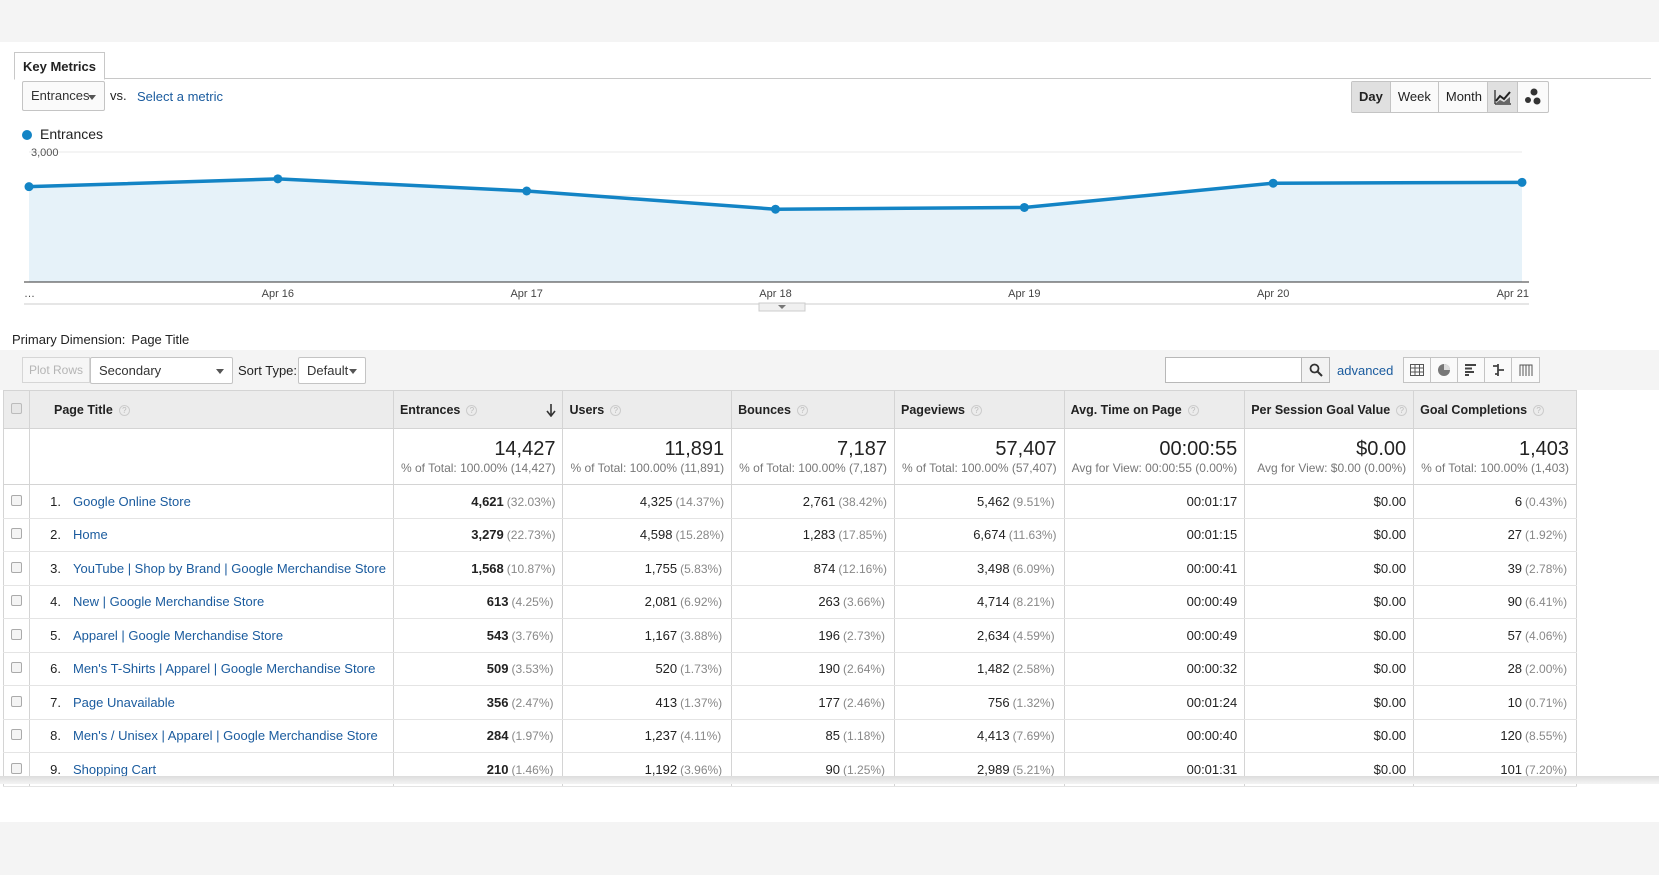 Image resolution: width=1659 pixels, height=875 pixels. I want to click on goal-completions-cell: 27 (1.92%), so click(1495, 535).